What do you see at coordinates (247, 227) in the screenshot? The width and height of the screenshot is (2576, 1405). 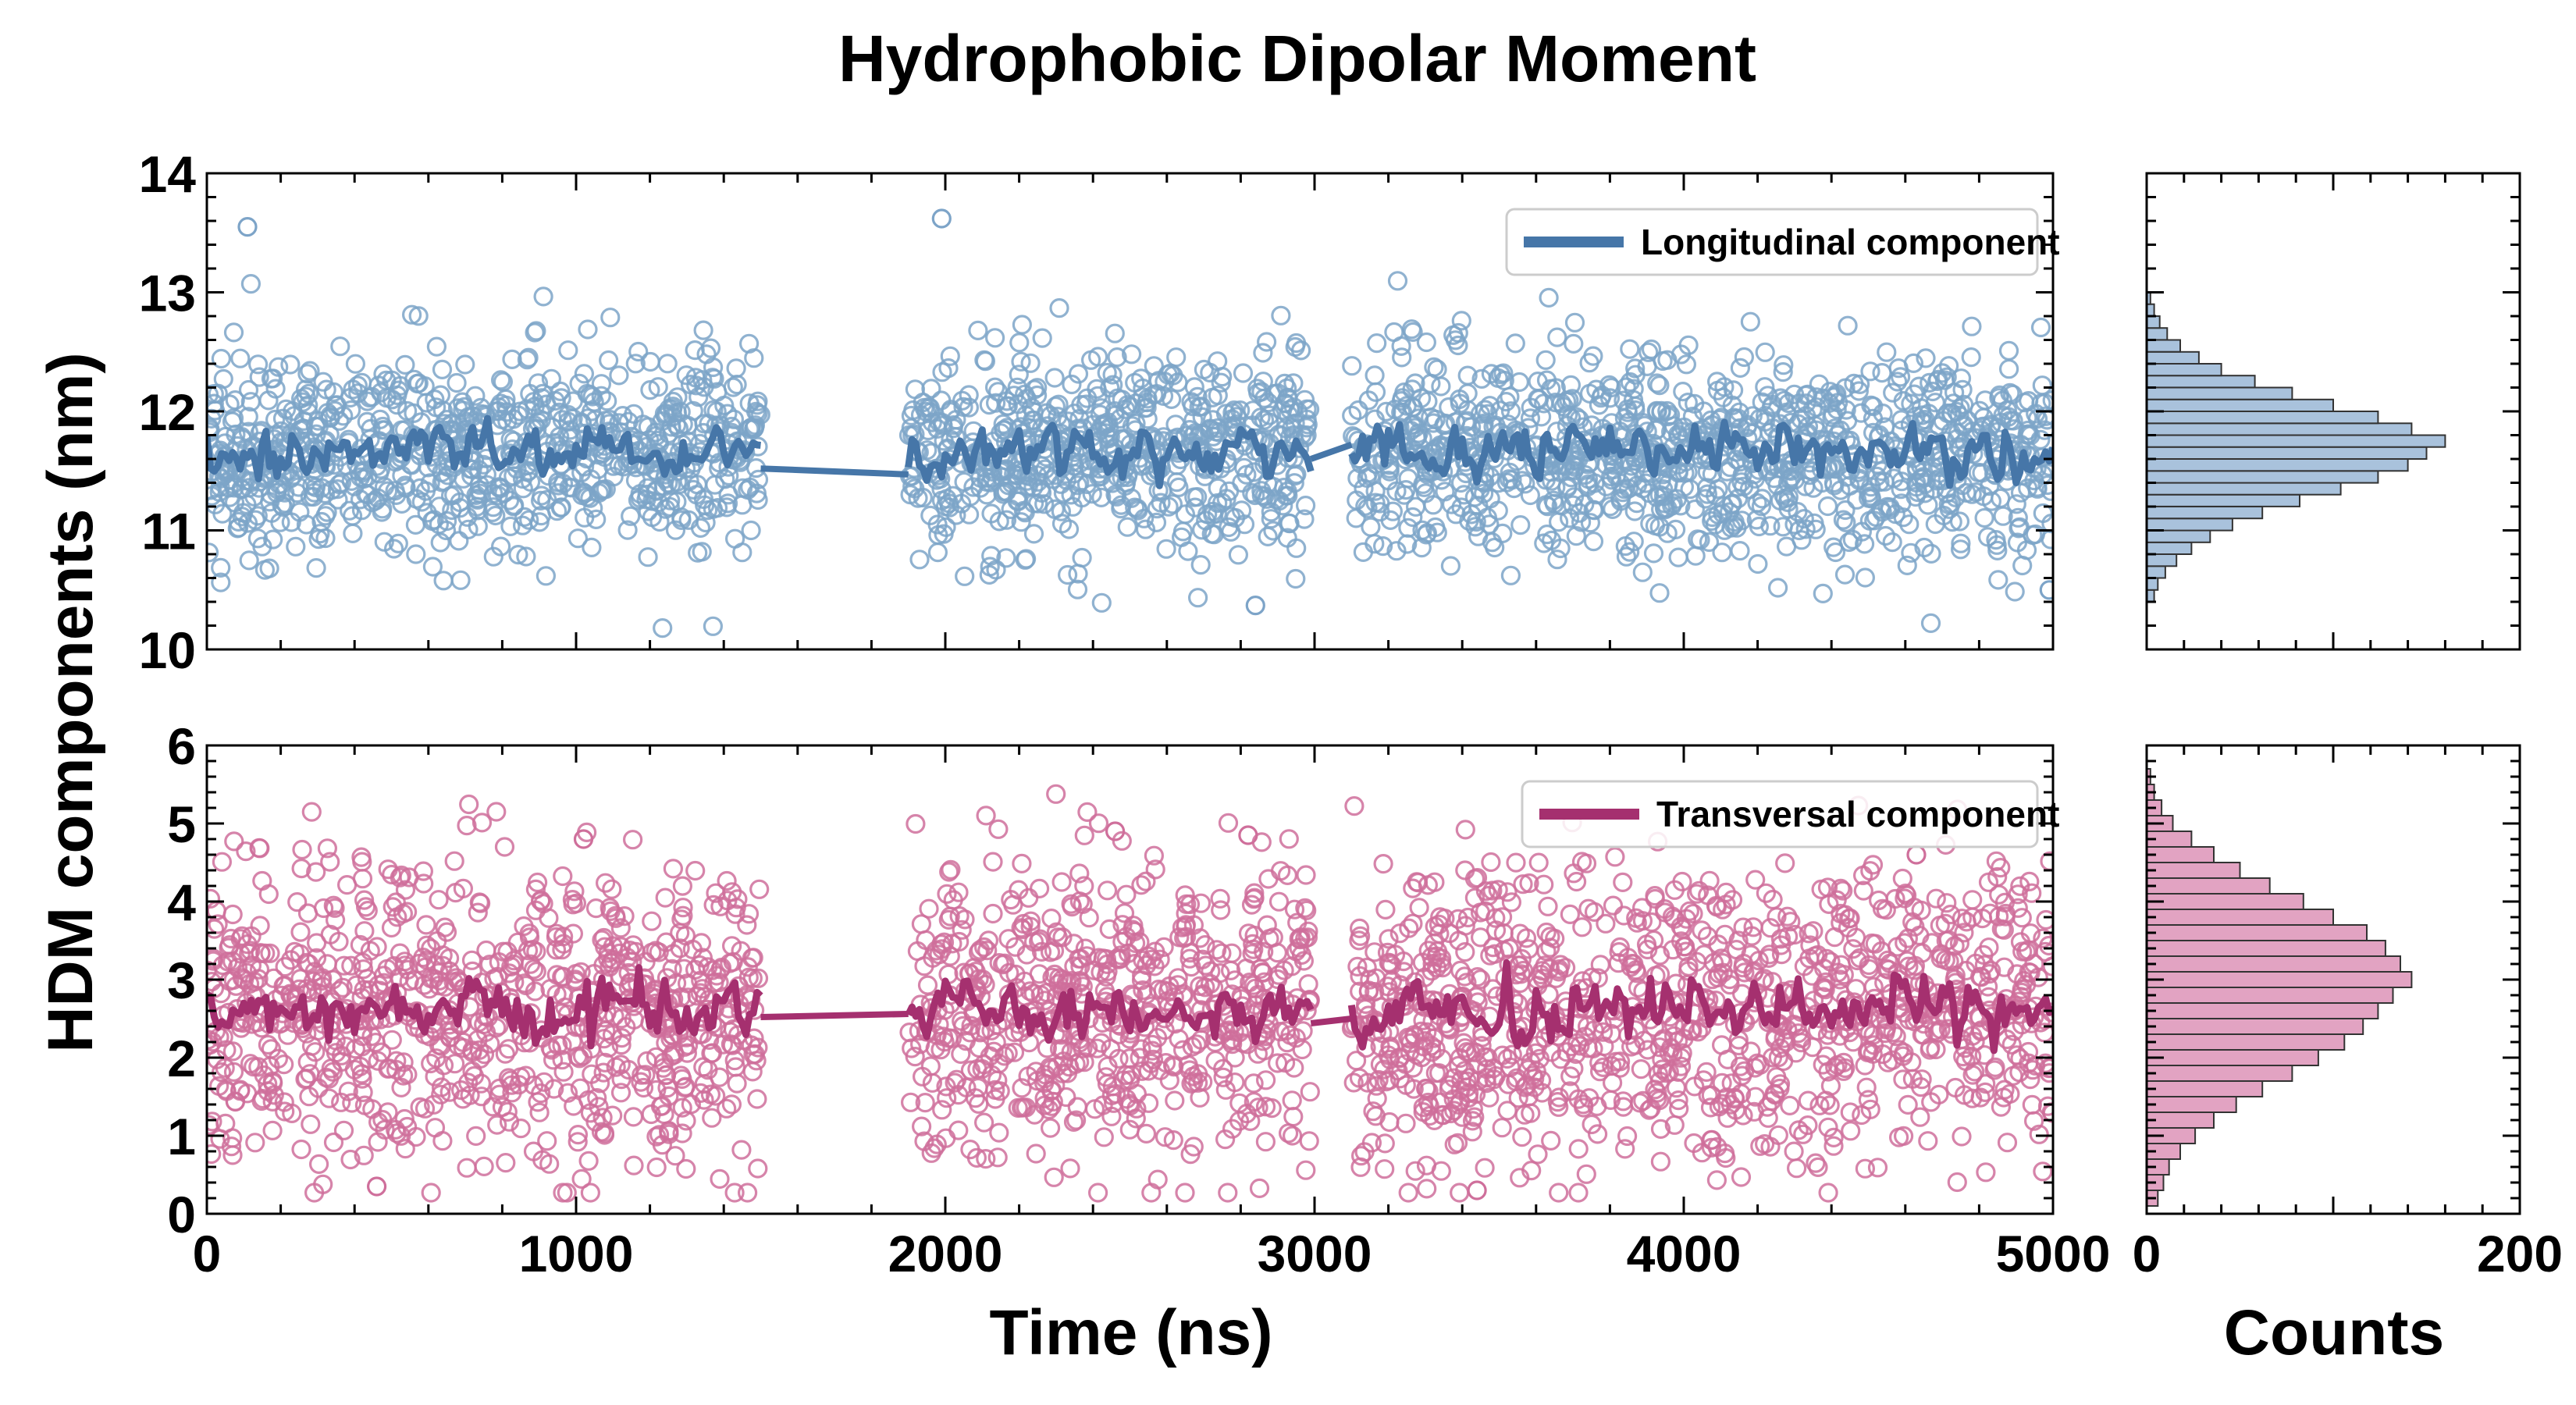 I see `longitudinal-outlier-point` at bounding box center [247, 227].